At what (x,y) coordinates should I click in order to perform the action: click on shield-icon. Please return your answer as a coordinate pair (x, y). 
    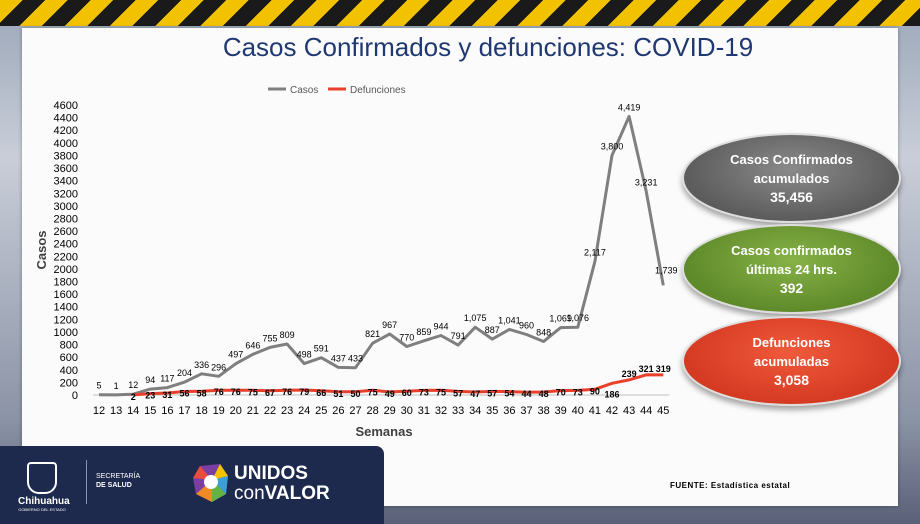
    Looking at the image, I should click on (42, 478).